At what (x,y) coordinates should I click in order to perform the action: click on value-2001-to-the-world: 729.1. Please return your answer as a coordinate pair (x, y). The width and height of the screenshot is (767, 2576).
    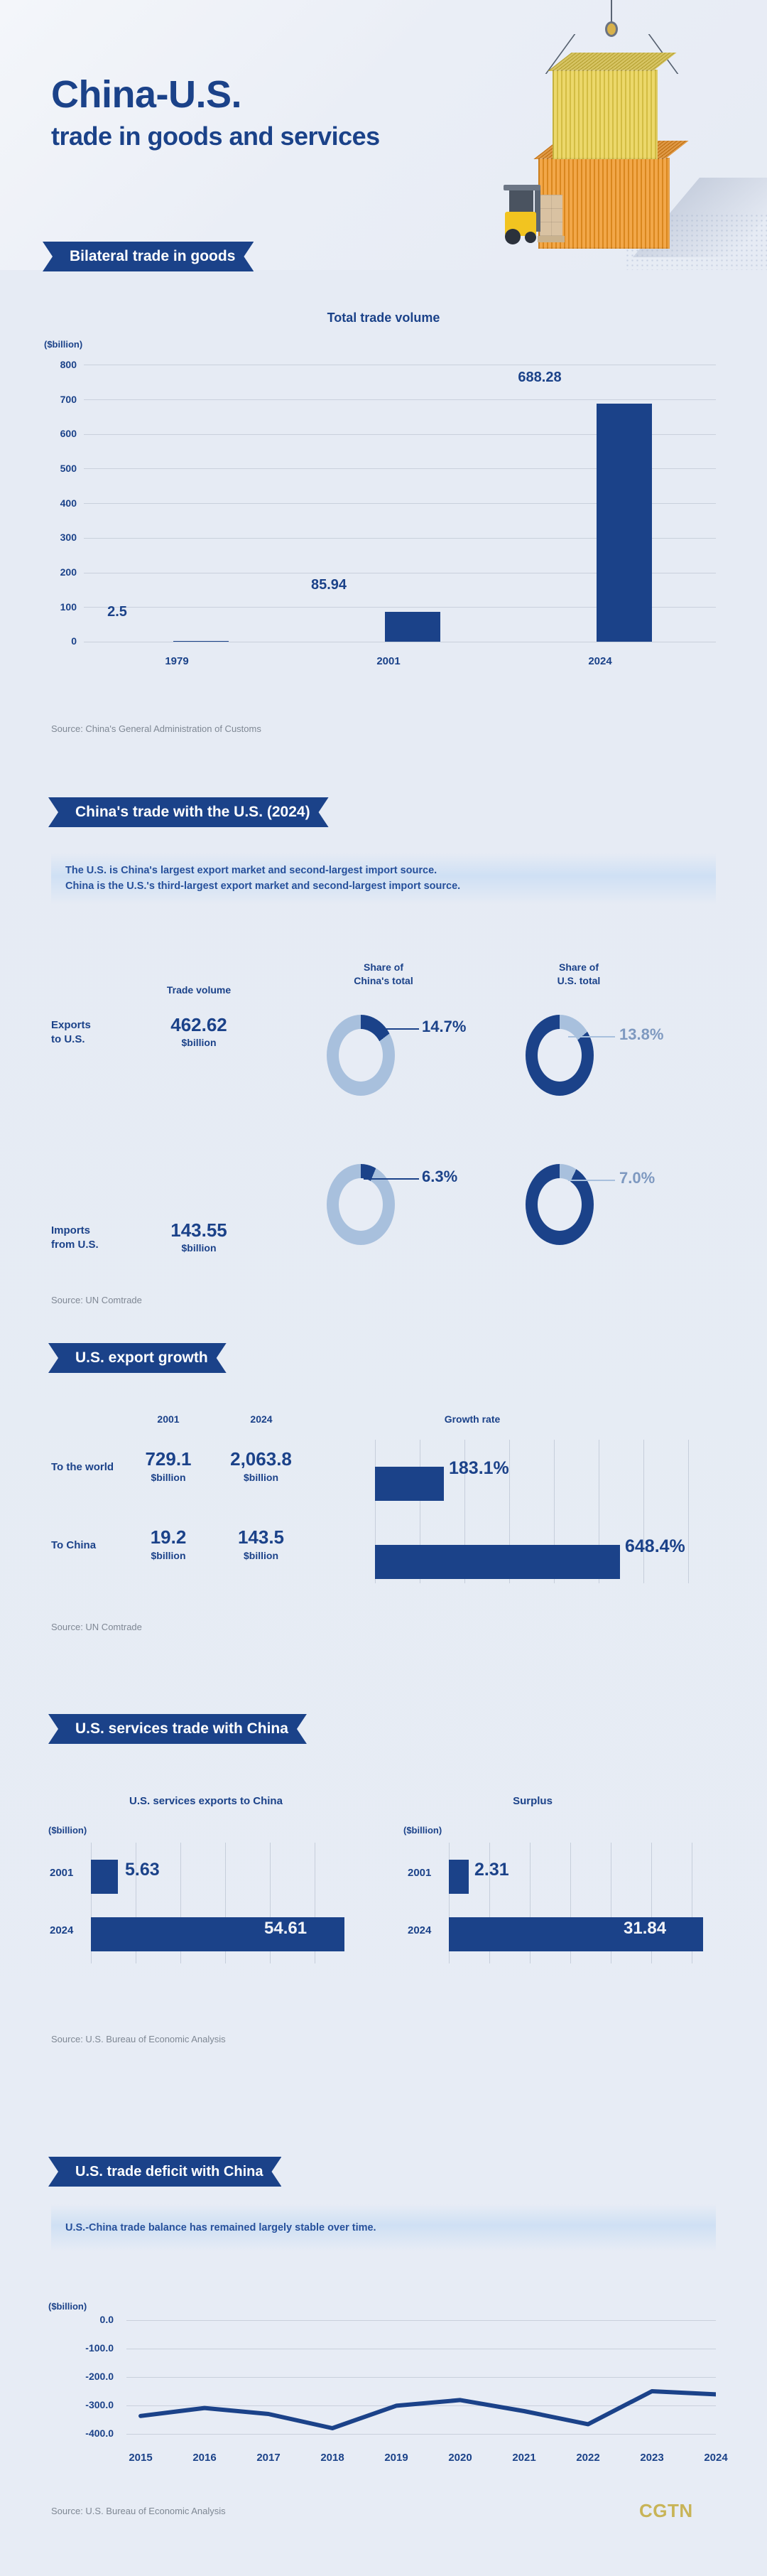
    Looking at the image, I should click on (168, 1459).